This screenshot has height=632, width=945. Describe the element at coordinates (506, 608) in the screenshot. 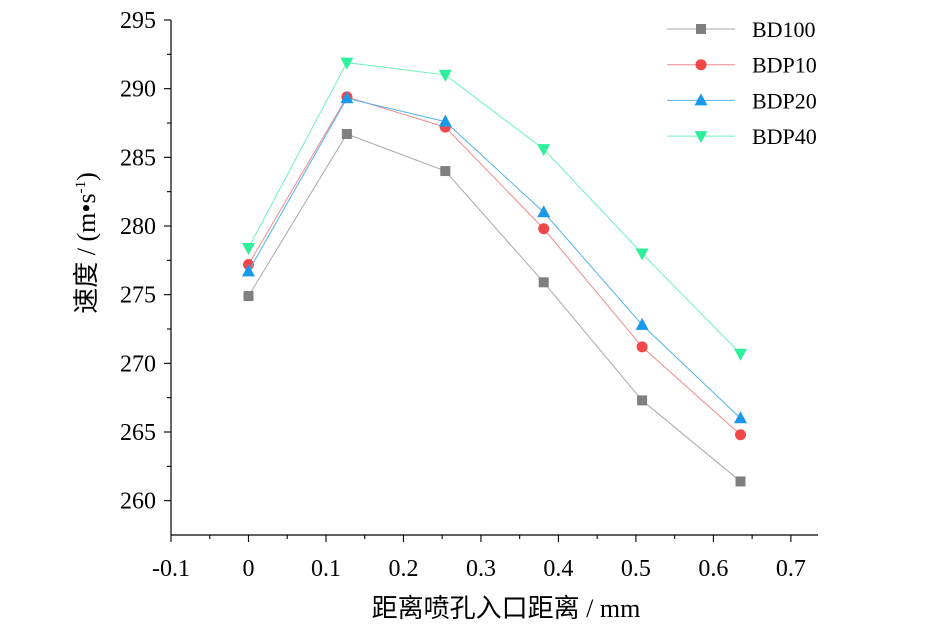

I see `x-axis-title: 距离喷孔入口距离 / mm` at that location.